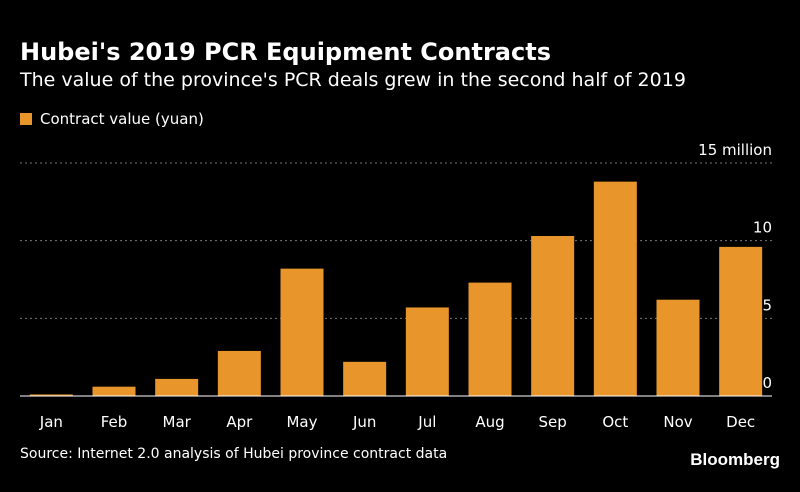 The height and width of the screenshot is (492, 800). Describe the element at coordinates (426, 422) in the screenshot. I see `x-tick-label: Jul` at that location.